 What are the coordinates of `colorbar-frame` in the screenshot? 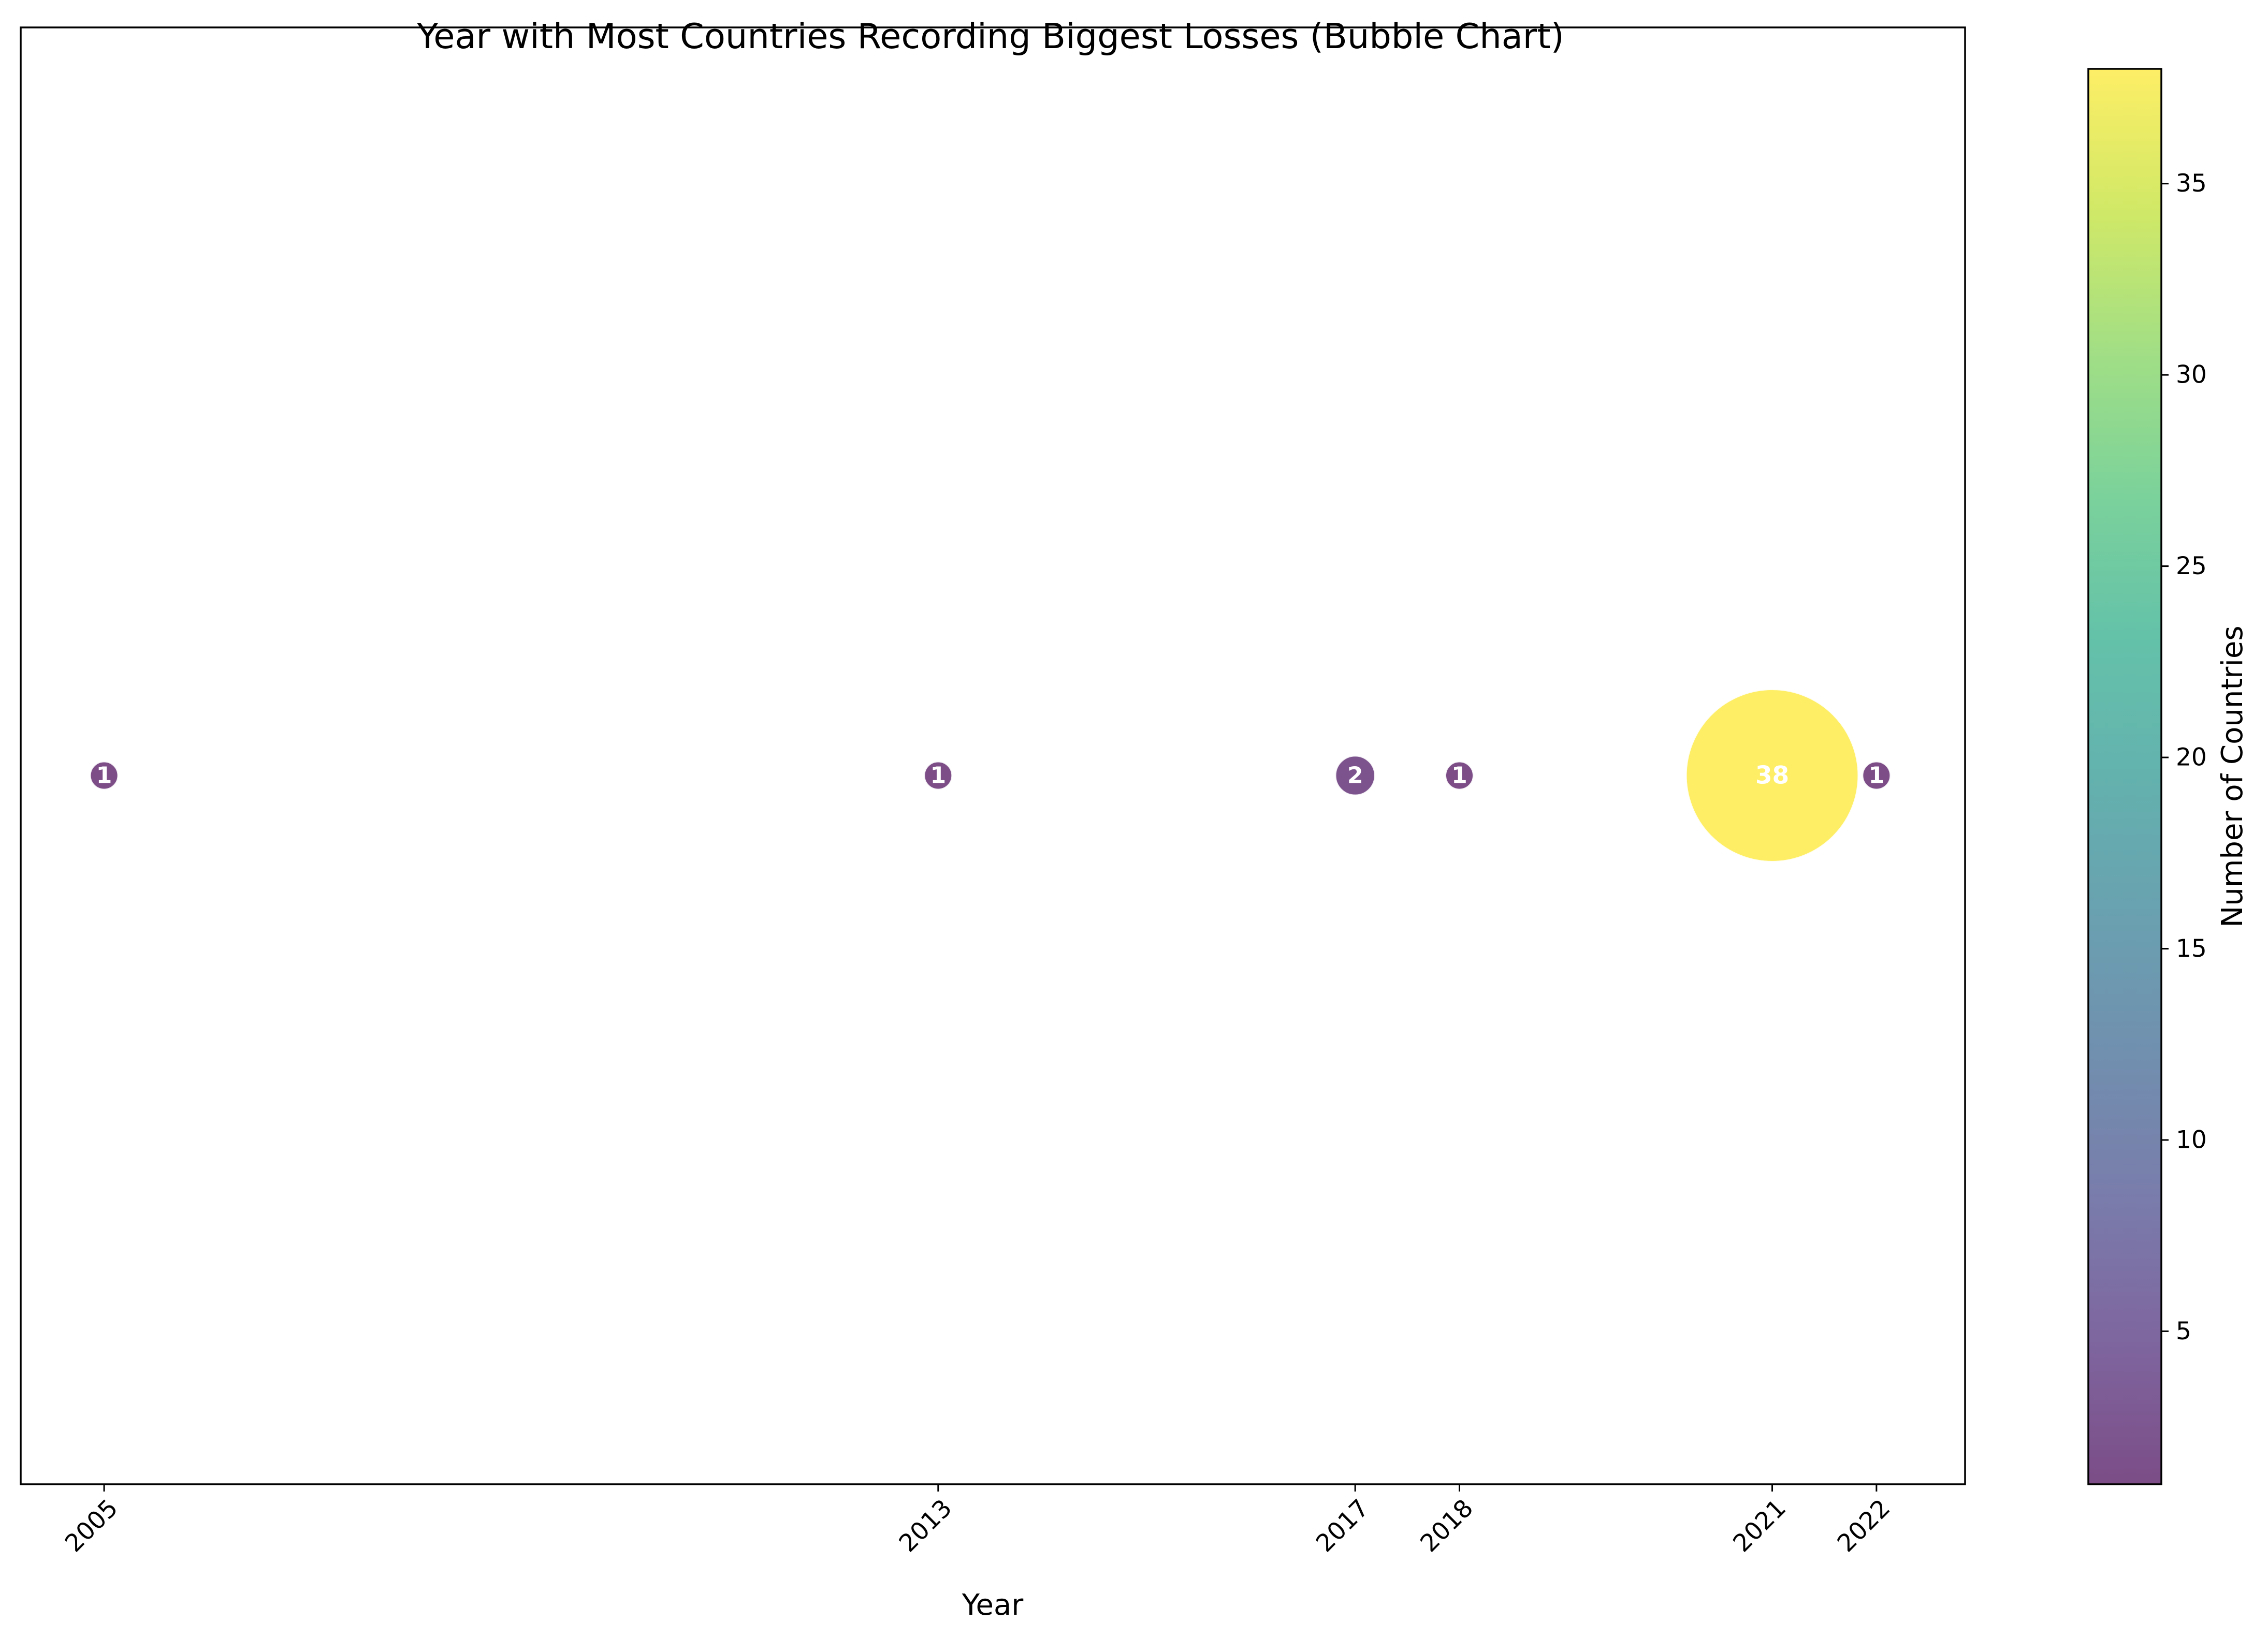 It's located at (2124, 776).